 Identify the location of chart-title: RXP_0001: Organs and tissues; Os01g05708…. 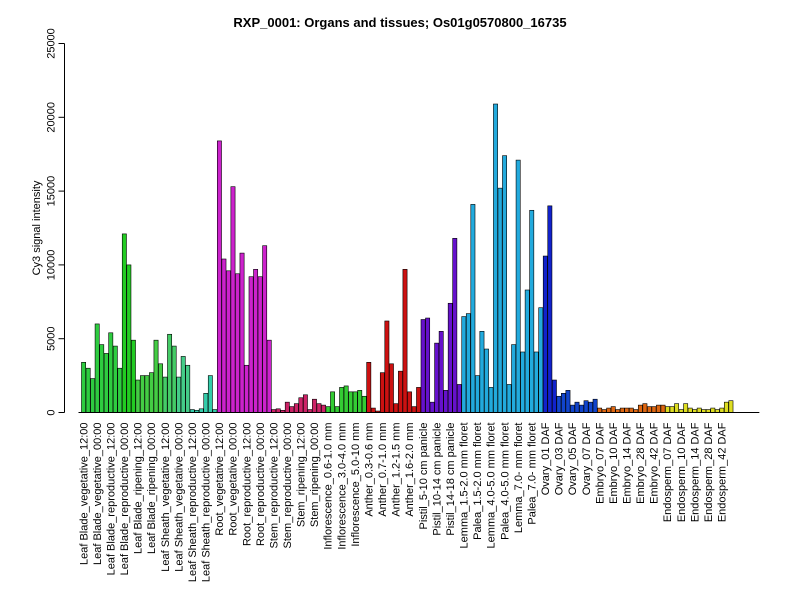
(399, 22).